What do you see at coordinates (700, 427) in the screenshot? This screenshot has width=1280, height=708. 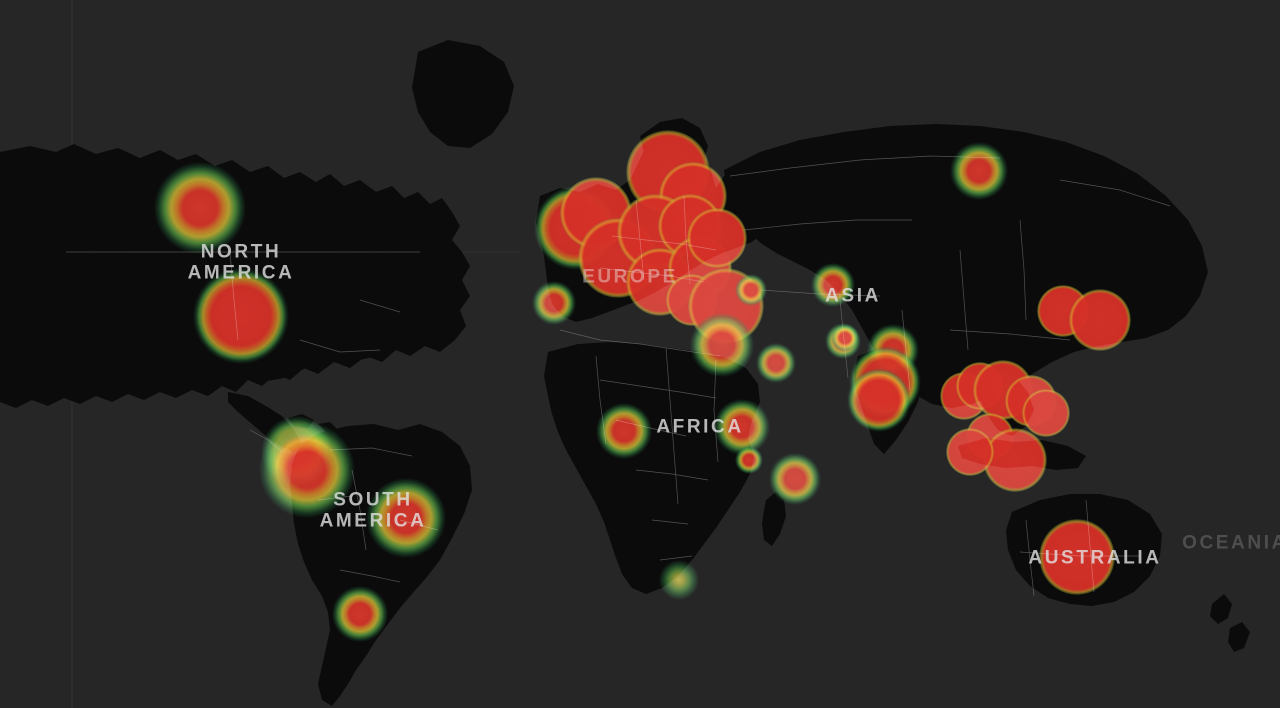 I see `continent-label-africa: AFRICA` at bounding box center [700, 427].